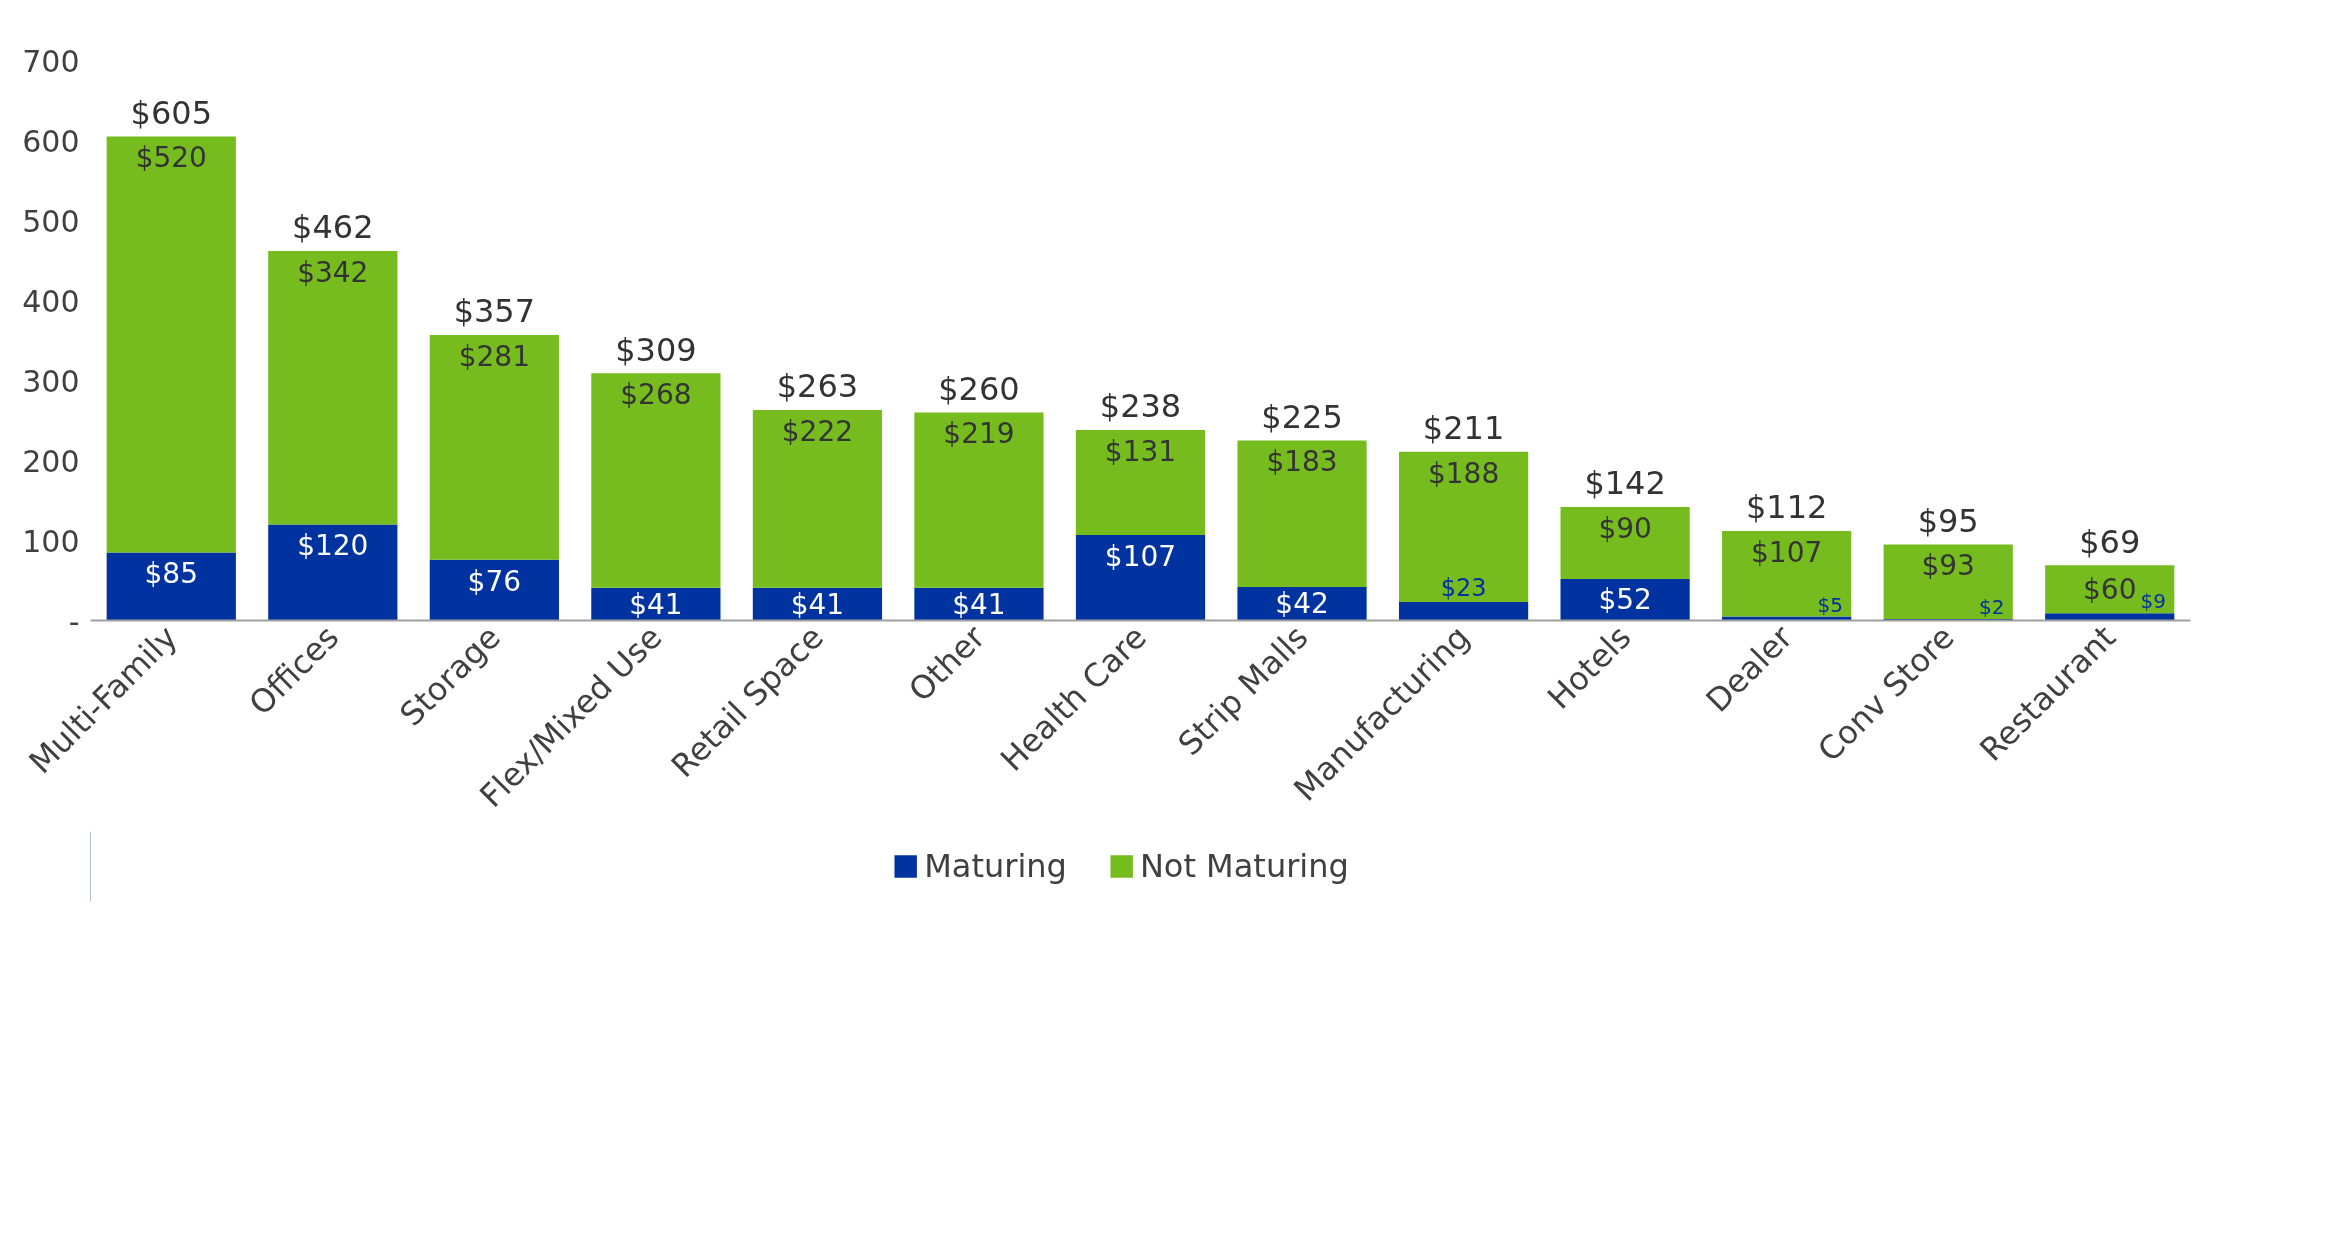  I want to click on data-label: $85, so click(171, 574).